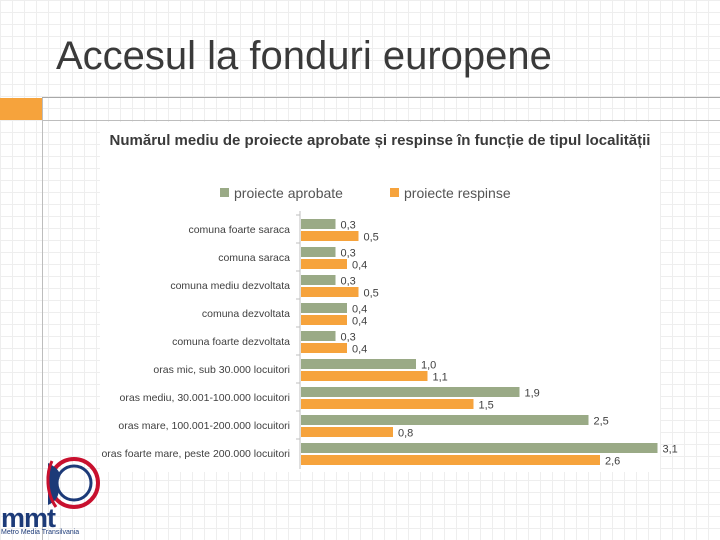 The image size is (720, 540). Describe the element at coordinates (204, 426) in the screenshot. I see `category-label: oras mare, 100.001-200.000 locuitori` at that location.